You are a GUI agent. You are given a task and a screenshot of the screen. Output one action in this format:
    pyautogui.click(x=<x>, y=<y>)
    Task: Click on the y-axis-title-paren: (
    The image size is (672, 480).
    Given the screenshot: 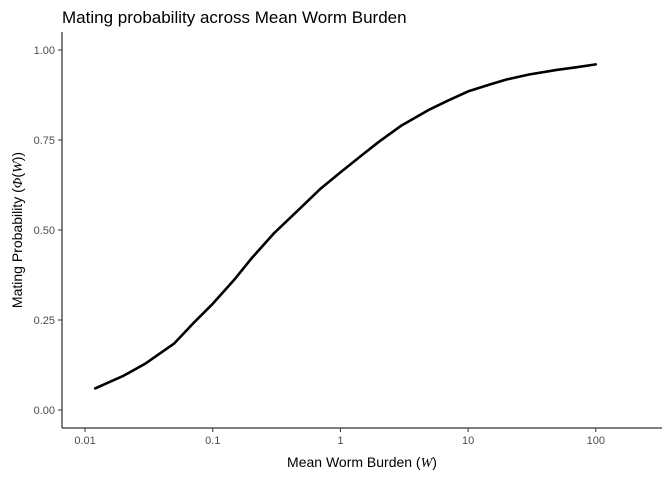 What is the action you would take?
    pyautogui.click(x=17, y=175)
    